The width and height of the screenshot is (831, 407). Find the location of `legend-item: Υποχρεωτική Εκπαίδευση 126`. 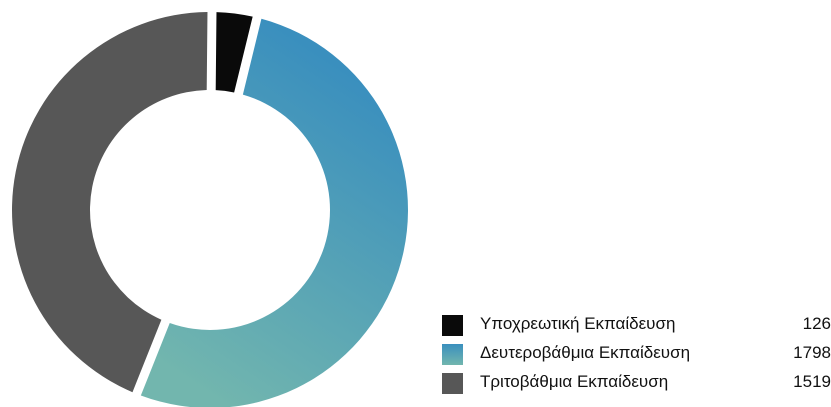

legend-item: Υποχρεωτική Εκπαίδευση 126 is located at coordinates (636, 328).